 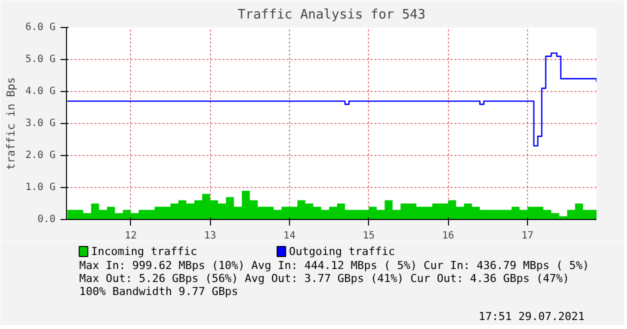 What do you see at coordinates (11, 123) in the screenshot?
I see `y-axis-title: traffic in Bps` at bounding box center [11, 123].